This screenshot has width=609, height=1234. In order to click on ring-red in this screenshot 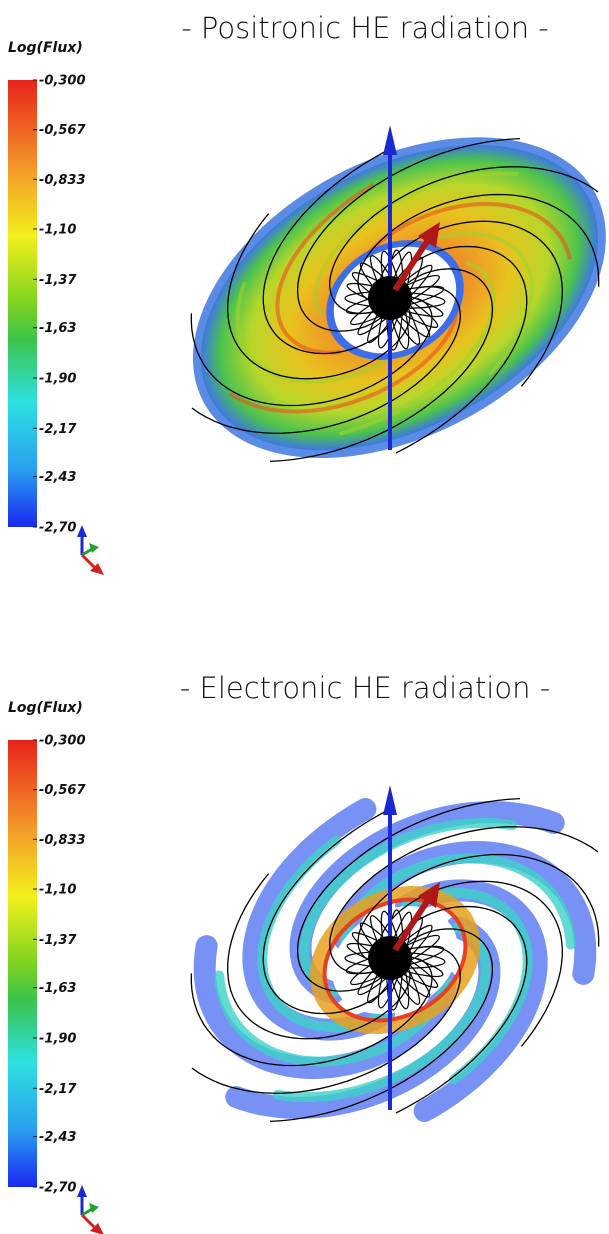, I will do `click(395, 960)`.